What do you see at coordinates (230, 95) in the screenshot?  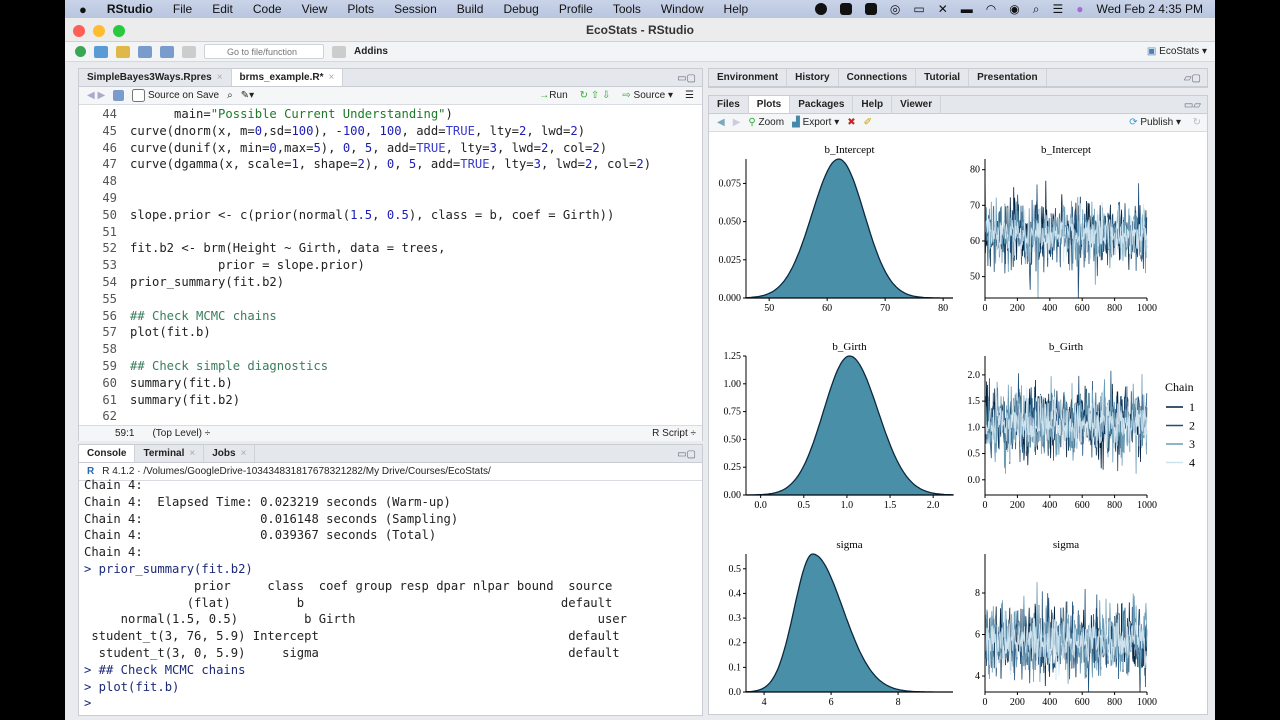 I see `search-icon: ⌕` at bounding box center [230, 95].